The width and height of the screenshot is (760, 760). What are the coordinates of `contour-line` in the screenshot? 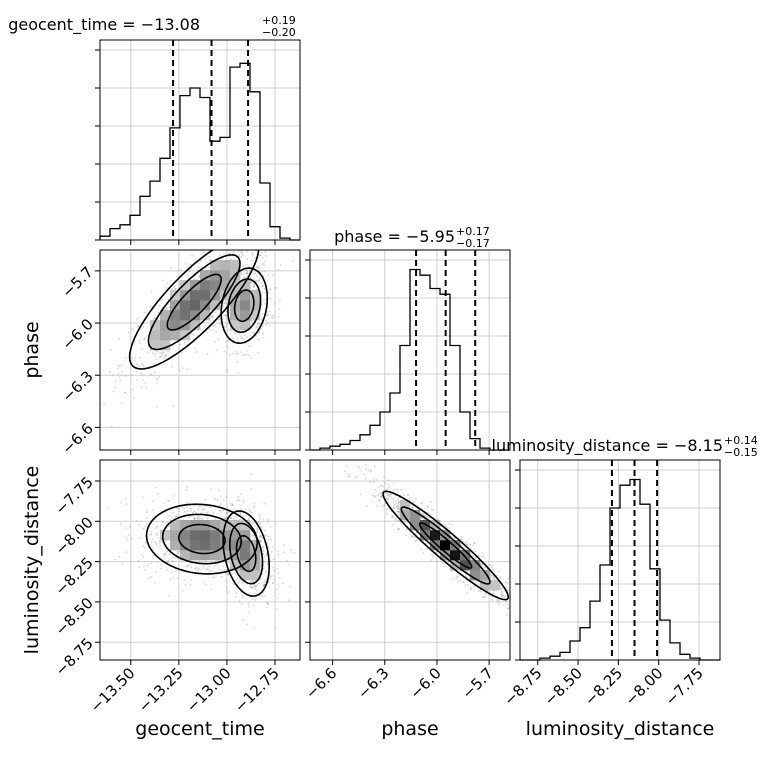 It's located at (244, 306).